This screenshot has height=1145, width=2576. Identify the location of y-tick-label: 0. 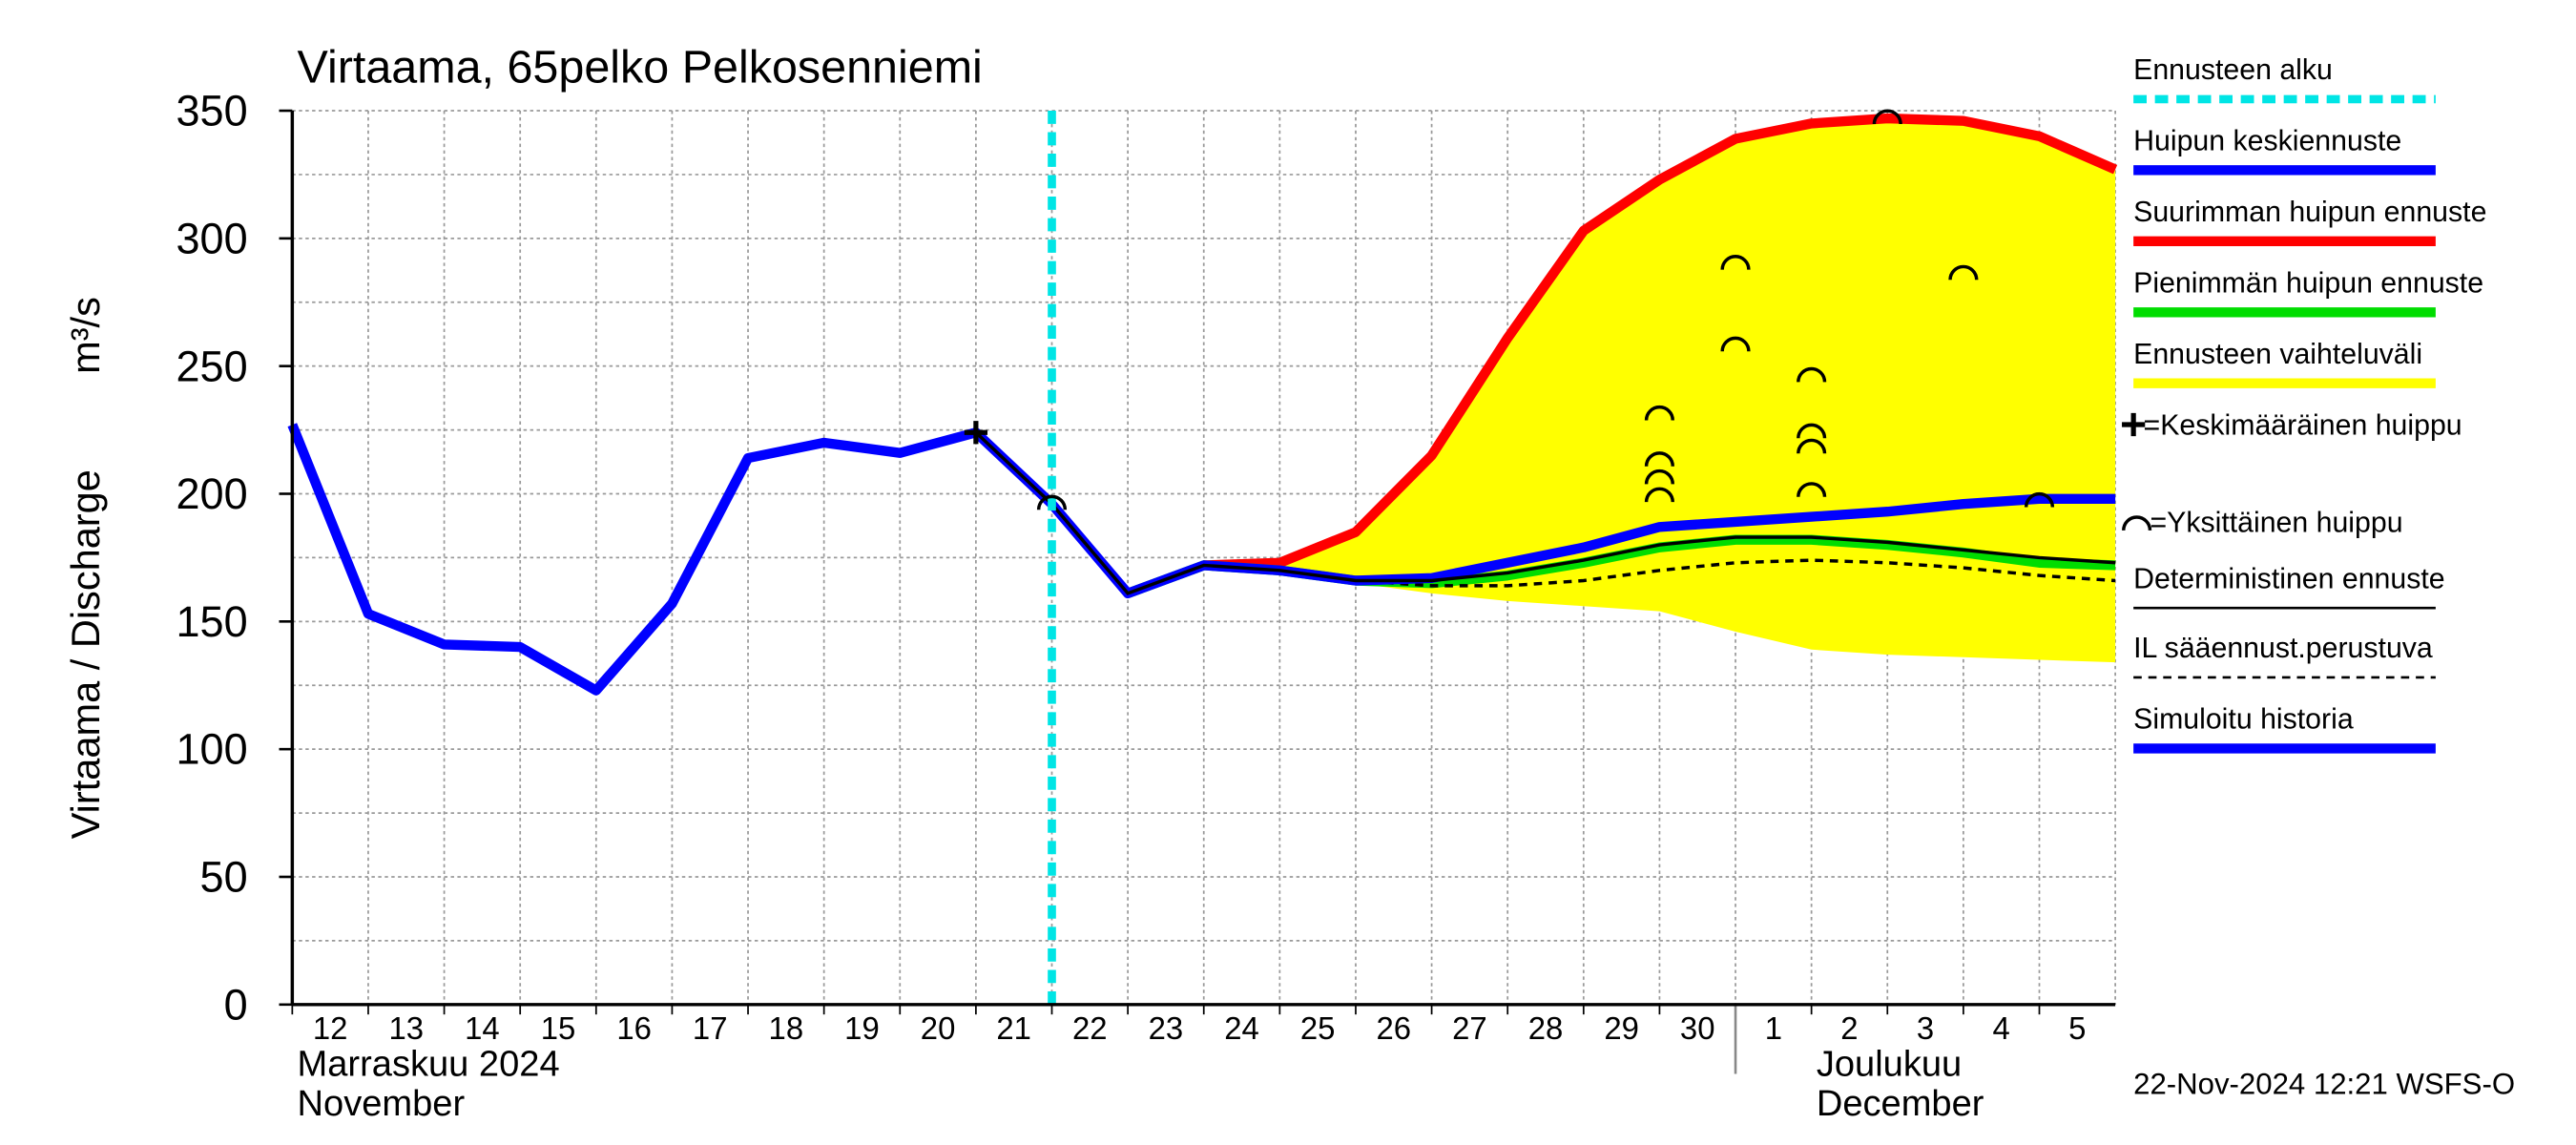
(236, 1005).